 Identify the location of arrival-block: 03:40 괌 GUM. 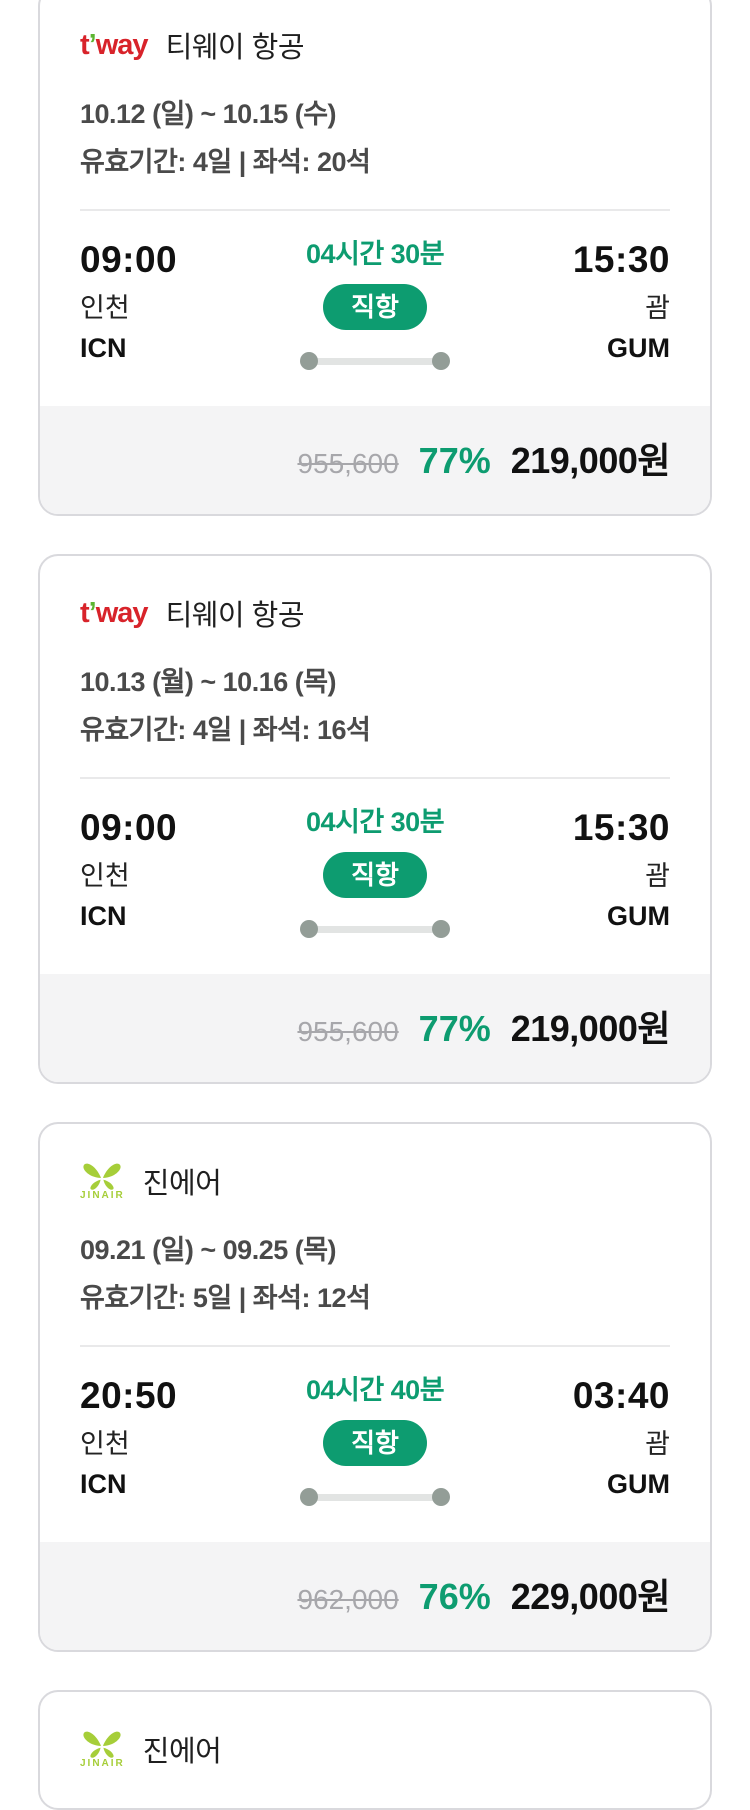
(580, 1438).